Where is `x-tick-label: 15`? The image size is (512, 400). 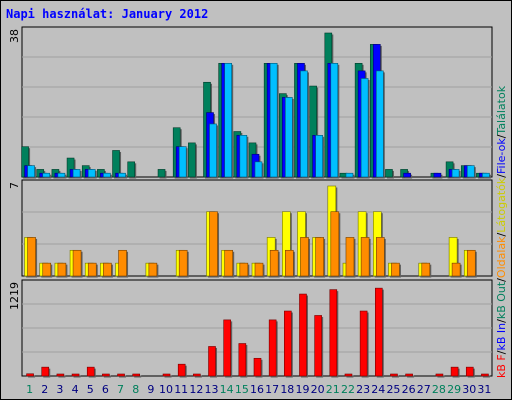
x-tick-label: 15 is located at coordinates (242, 389).